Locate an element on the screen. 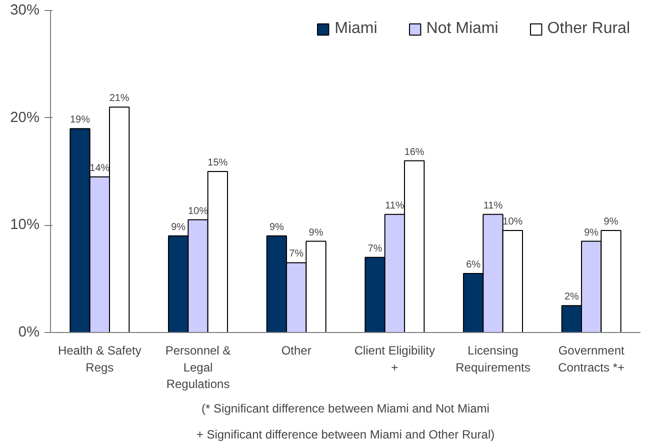 The width and height of the screenshot is (660, 446). y-tick-label: 30% is located at coordinates (25, 10).